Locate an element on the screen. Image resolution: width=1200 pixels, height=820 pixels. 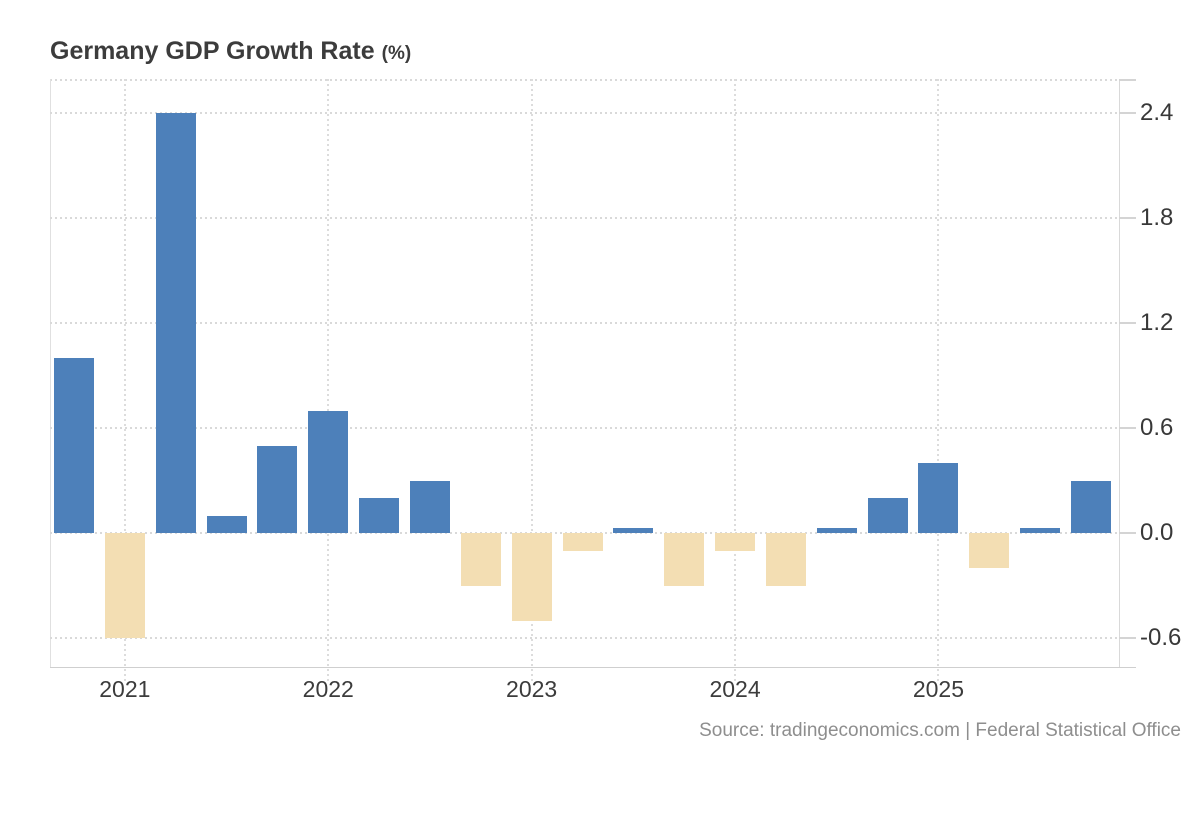
y-tick-0.0 is located at coordinates (1127, 533).